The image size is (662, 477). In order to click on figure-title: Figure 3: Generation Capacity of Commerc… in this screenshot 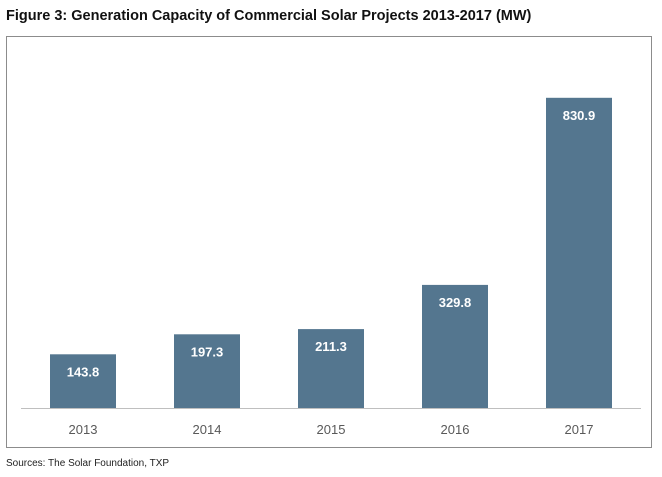, I will do `click(269, 16)`.